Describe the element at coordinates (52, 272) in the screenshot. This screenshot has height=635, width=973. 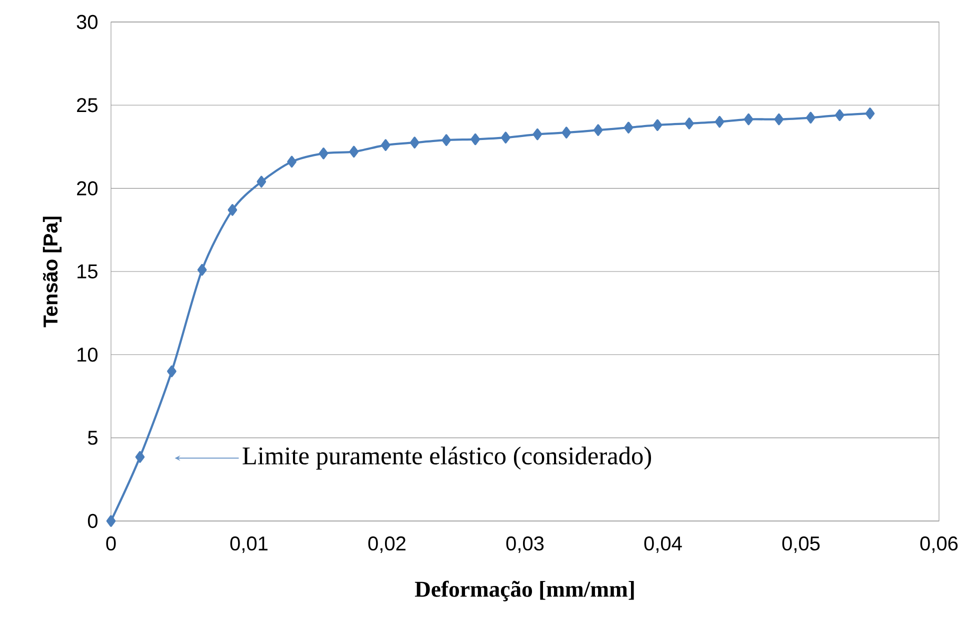
I see `y-axis-title: Tensão [Pa]` at that location.